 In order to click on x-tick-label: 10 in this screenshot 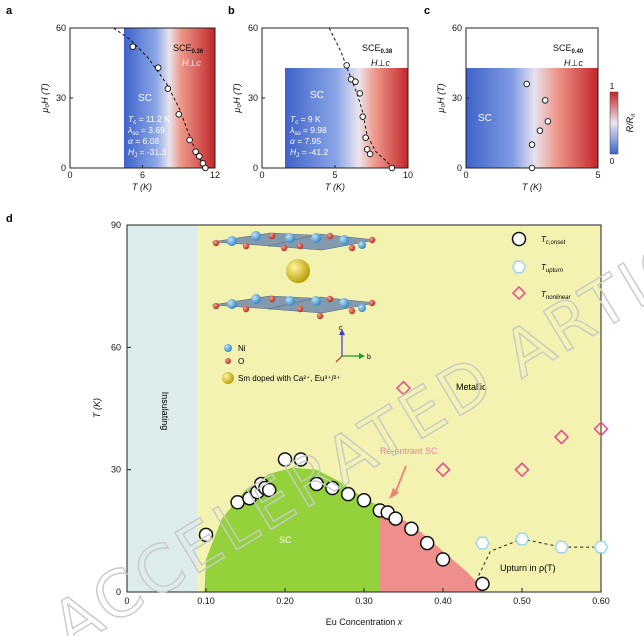, I will do `click(408, 175)`.